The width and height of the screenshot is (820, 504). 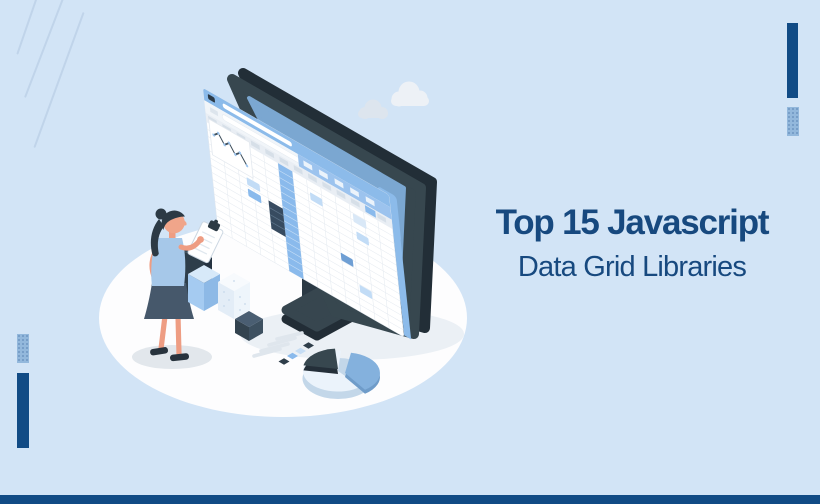 I want to click on title-line-2: Data Grid Libraries, so click(x=632, y=267).